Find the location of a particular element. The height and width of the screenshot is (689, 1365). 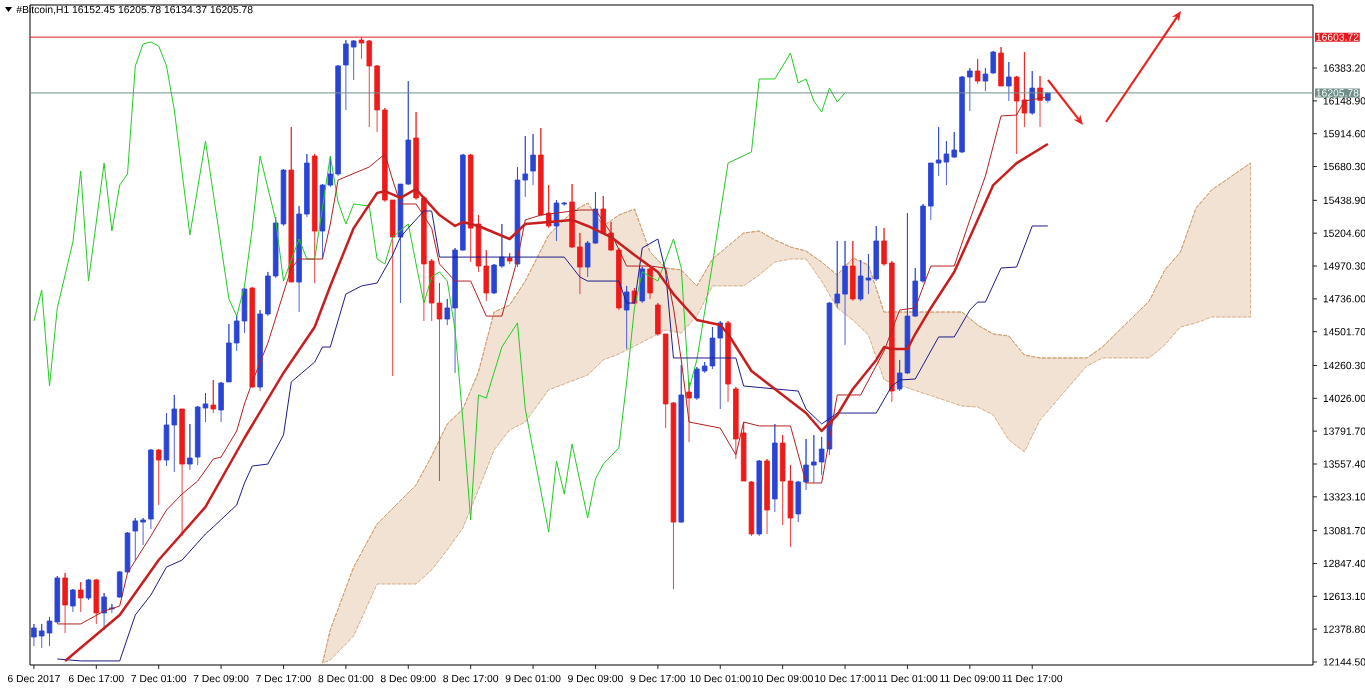

y-tick-label: 13081.70 is located at coordinates (1344, 531).